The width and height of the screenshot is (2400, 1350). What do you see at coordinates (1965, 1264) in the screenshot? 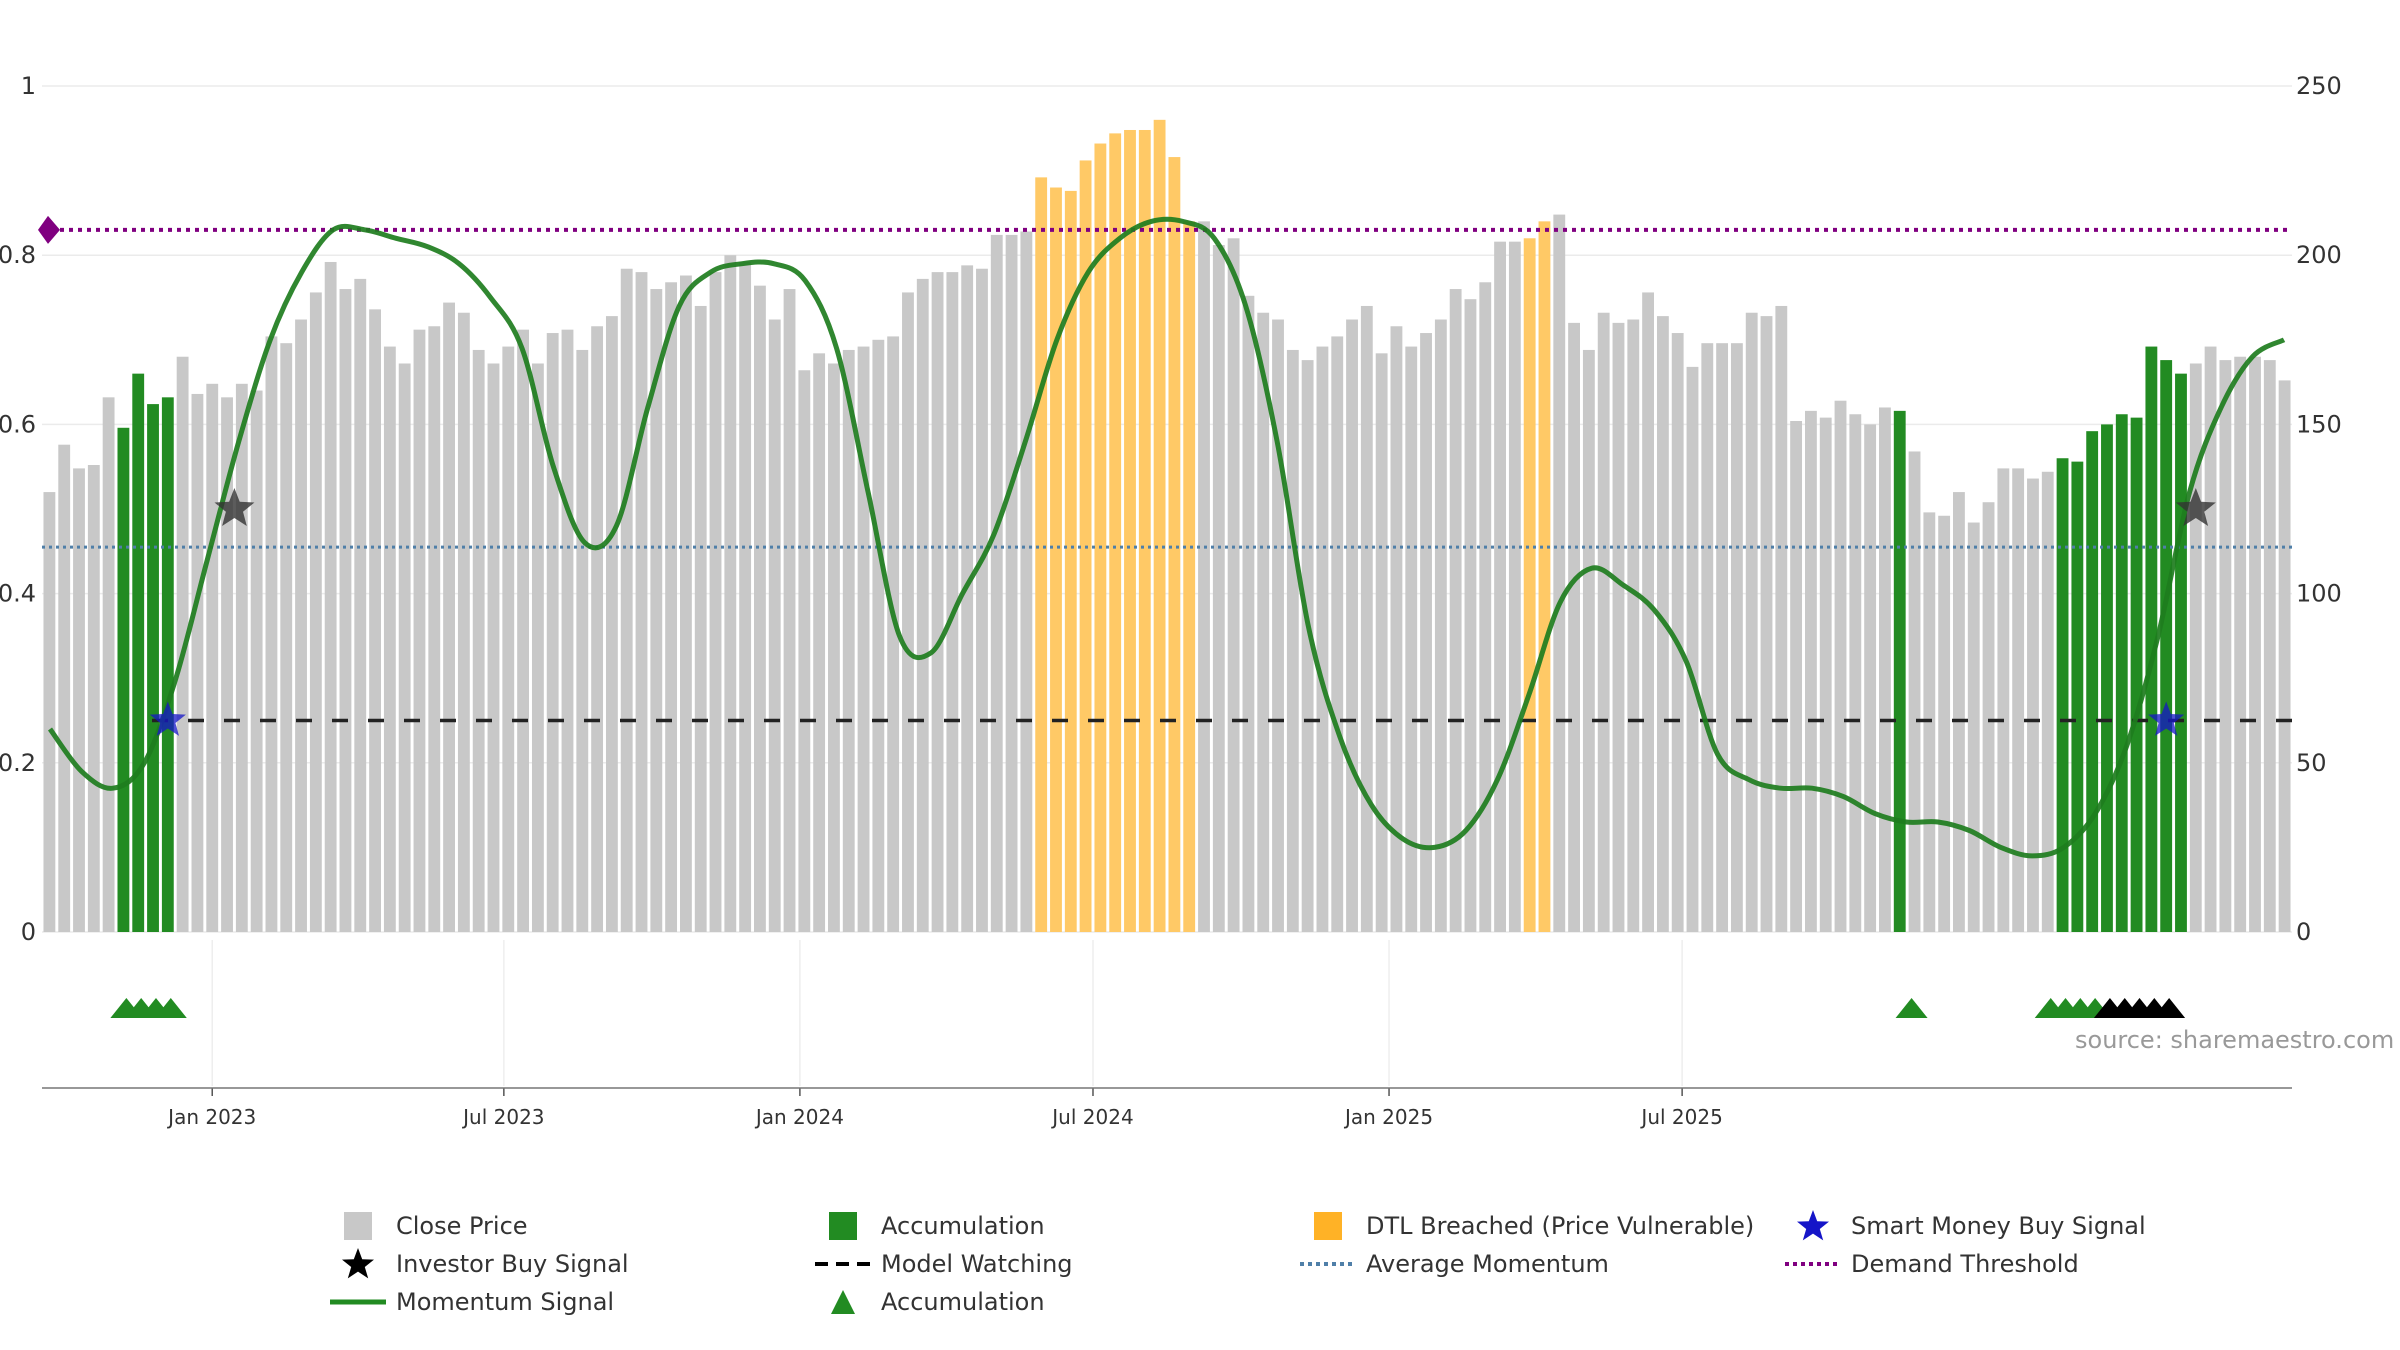
I see `legend-label: Demand Threshold` at bounding box center [1965, 1264].